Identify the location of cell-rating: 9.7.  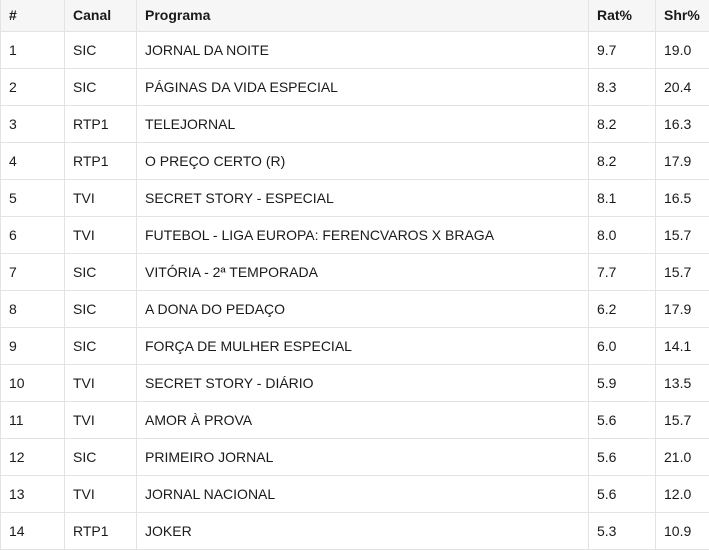
(622, 49).